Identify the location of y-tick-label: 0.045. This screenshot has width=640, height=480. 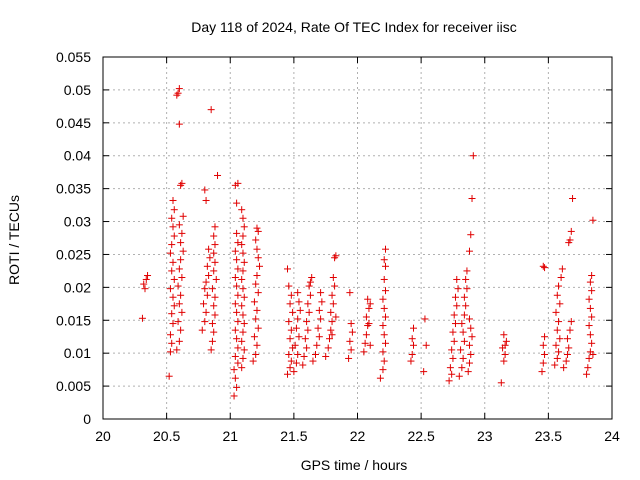
(73, 123).